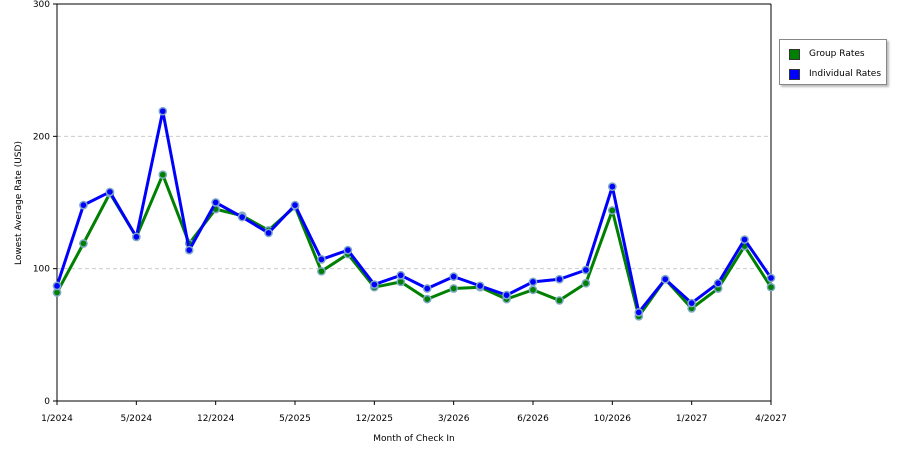 Image resolution: width=900 pixels, height=450 pixels. Describe the element at coordinates (613, 419) in the screenshot. I see `x-tick-label: 10/2026` at that location.